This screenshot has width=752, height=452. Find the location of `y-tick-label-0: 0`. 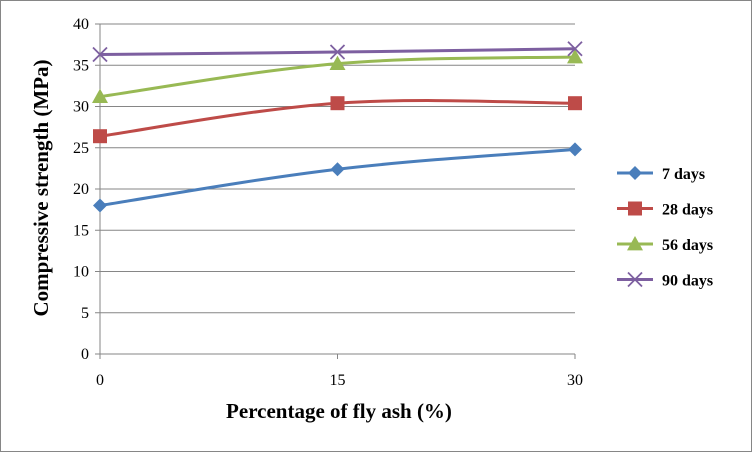

y-tick-label-0: 0 is located at coordinates (85, 354).